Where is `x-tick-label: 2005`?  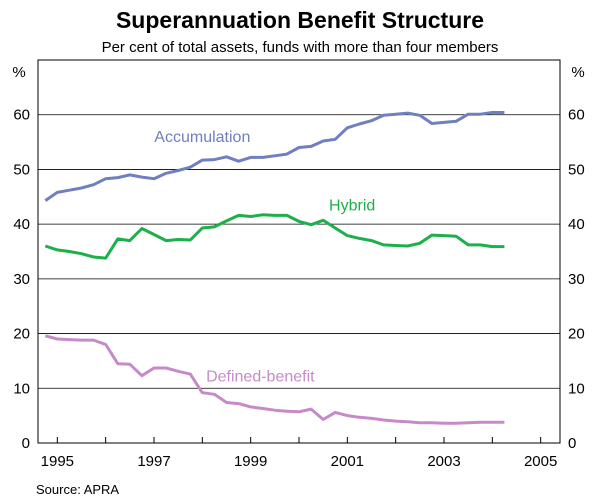
x-tick-label: 2005 is located at coordinates (540, 461).